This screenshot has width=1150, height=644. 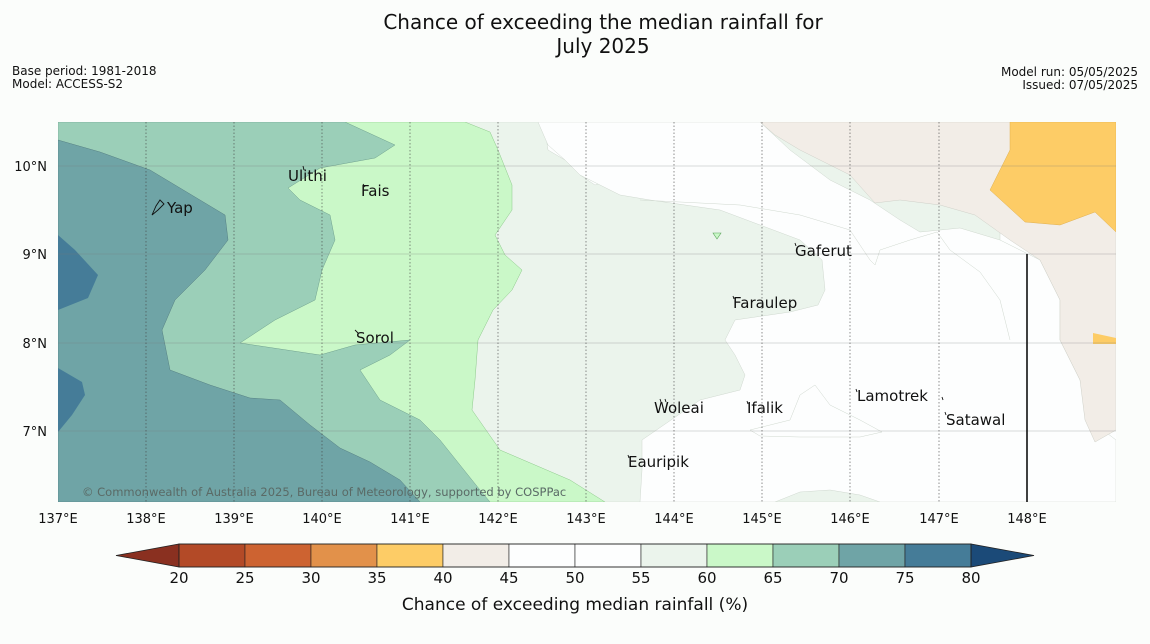 I want to click on lon-label: 144°E, so click(x=674, y=519).